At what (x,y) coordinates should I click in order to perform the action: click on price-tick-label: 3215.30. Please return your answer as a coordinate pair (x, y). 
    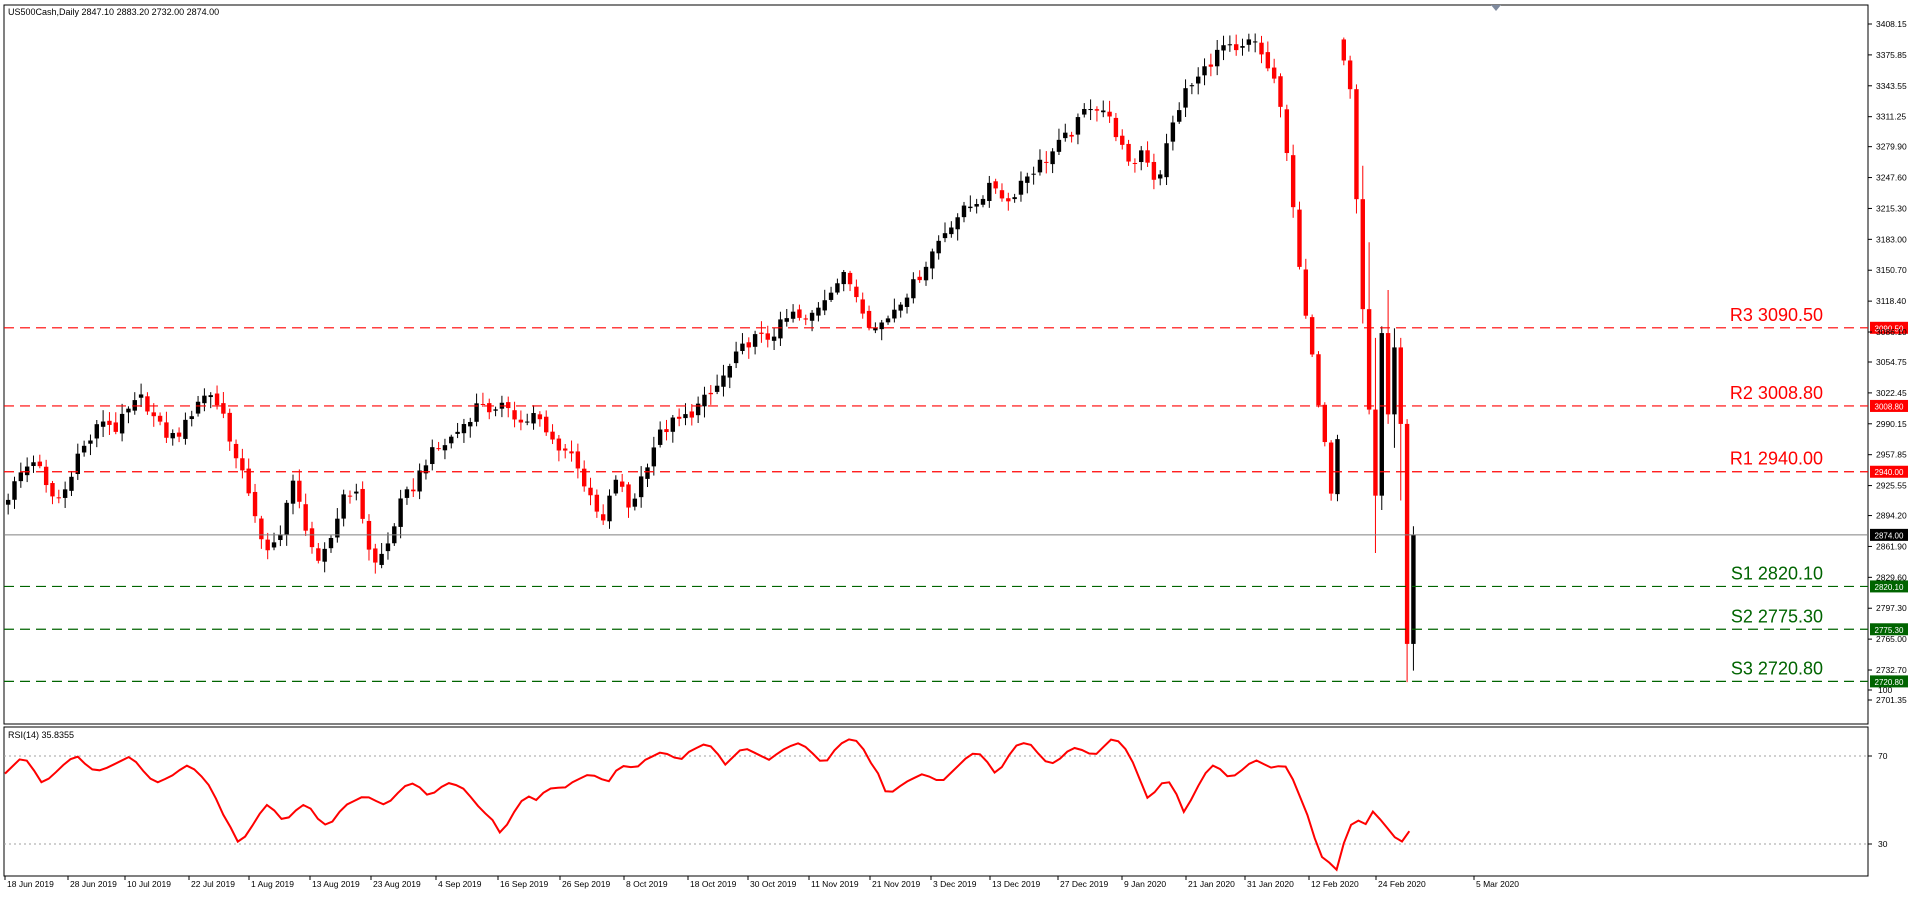
    Looking at the image, I should click on (1891, 208).